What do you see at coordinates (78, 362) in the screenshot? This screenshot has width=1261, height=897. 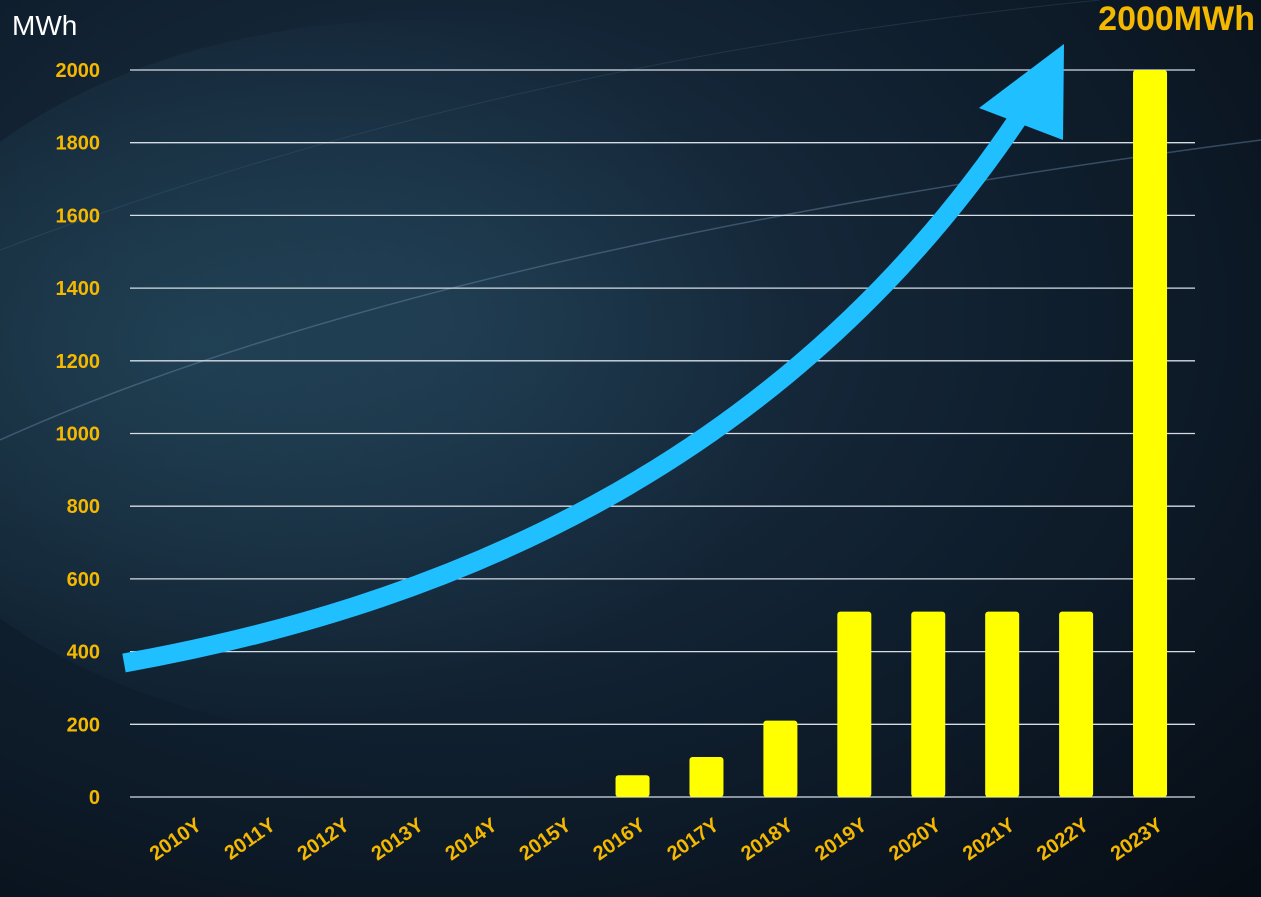 I see `y-tick-label: 1200` at bounding box center [78, 362].